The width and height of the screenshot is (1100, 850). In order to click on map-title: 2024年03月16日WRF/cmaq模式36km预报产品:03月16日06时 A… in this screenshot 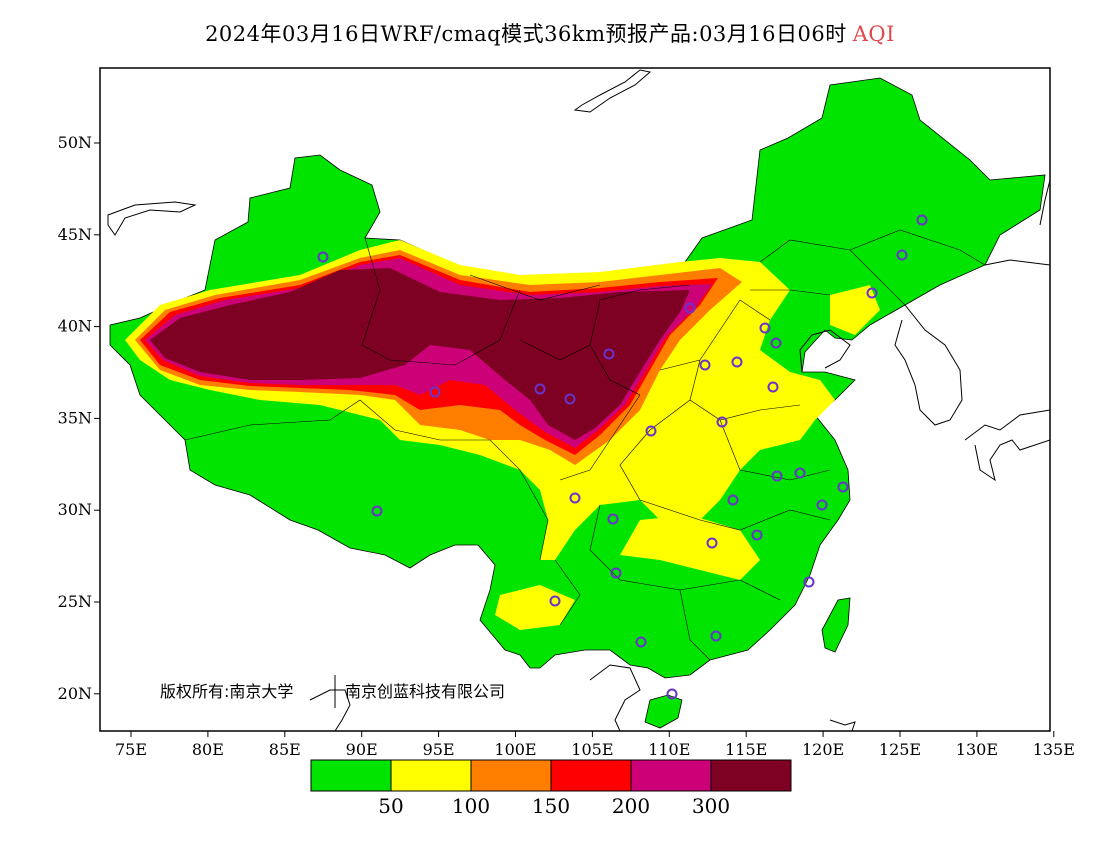, I will do `click(550, 33)`.